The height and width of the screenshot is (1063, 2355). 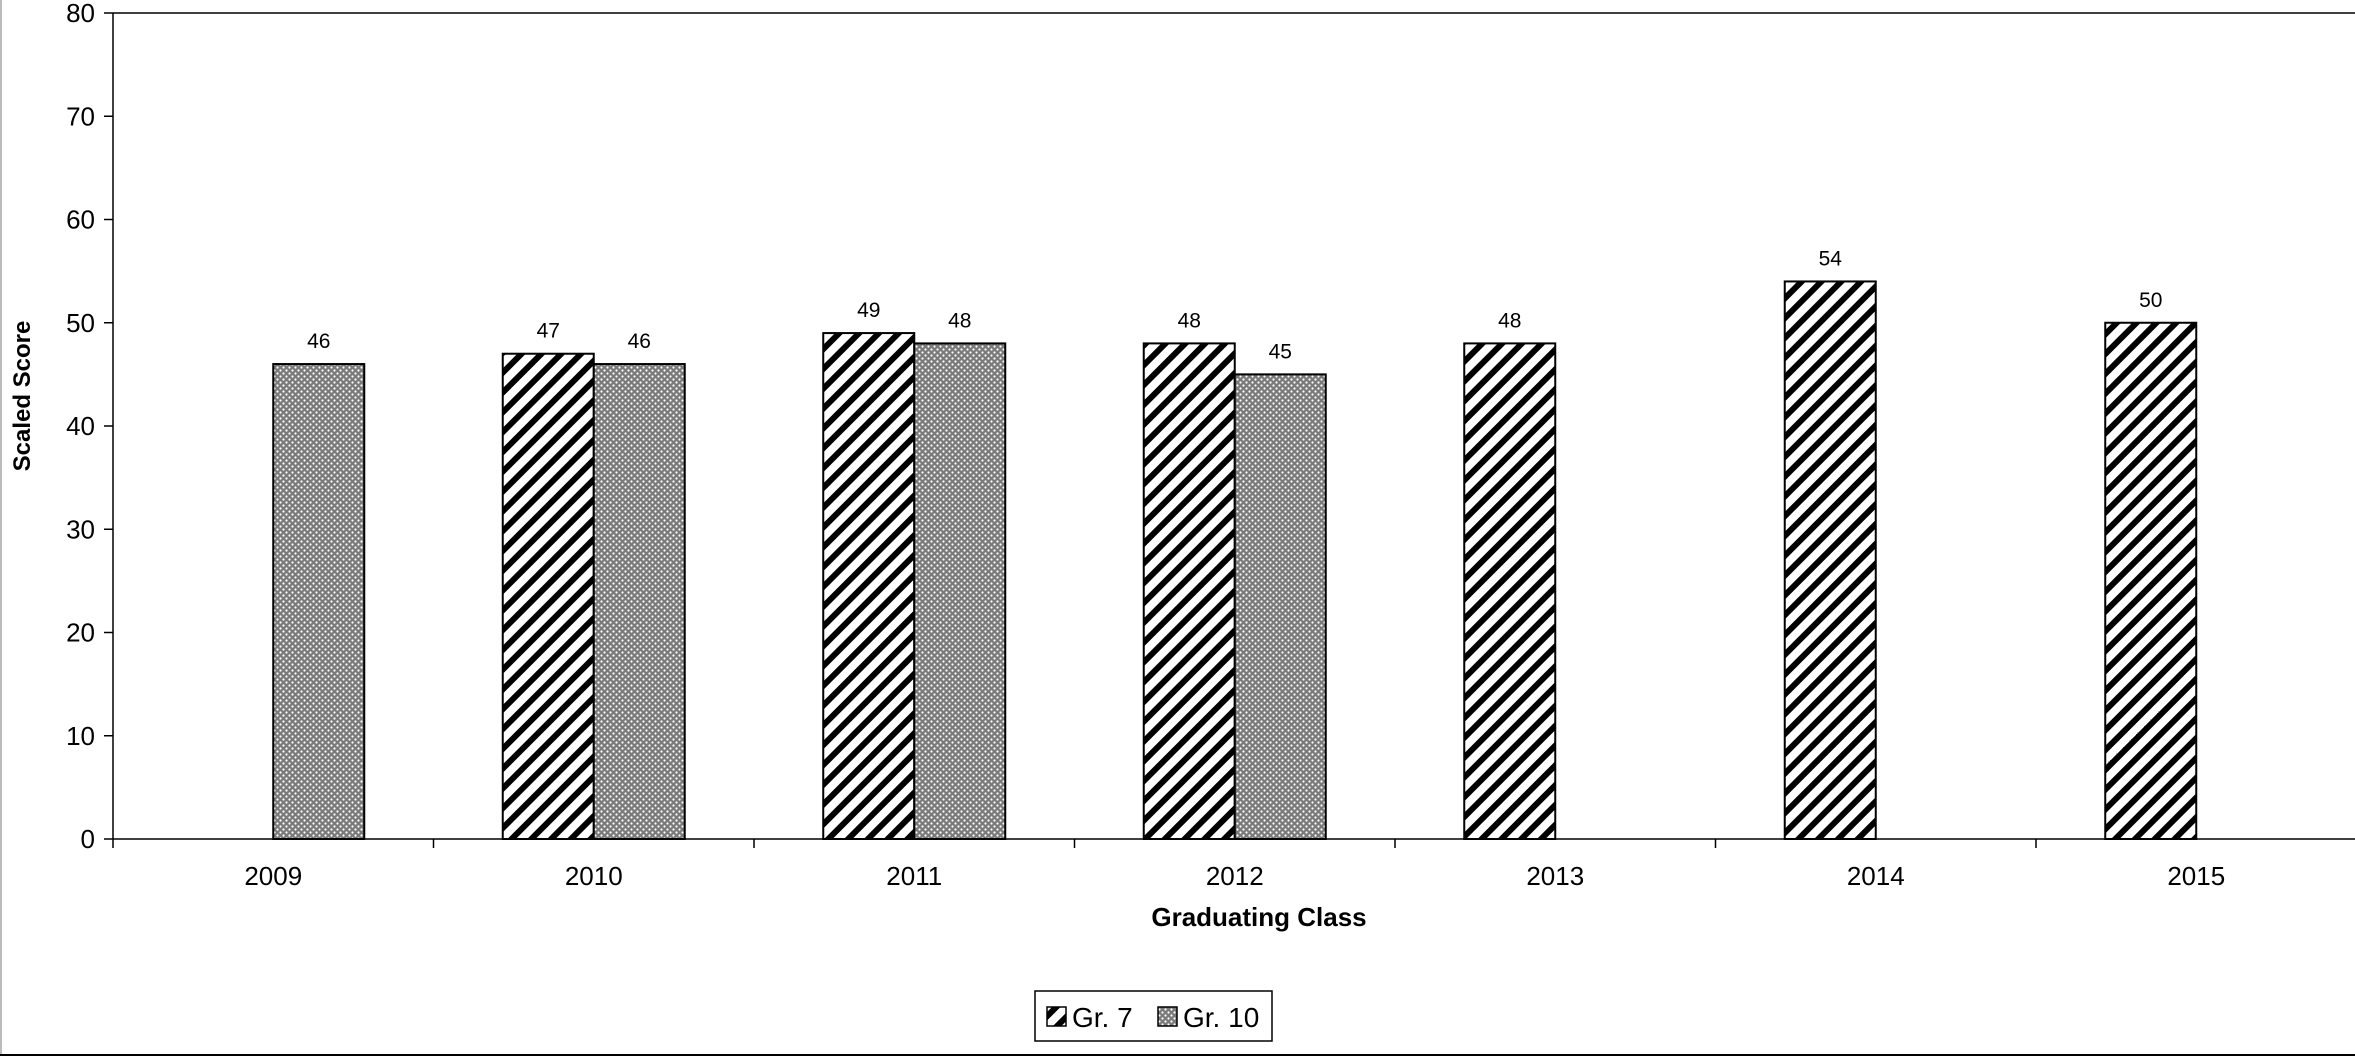 I want to click on y-tick-label: 80, so click(x=80, y=14).